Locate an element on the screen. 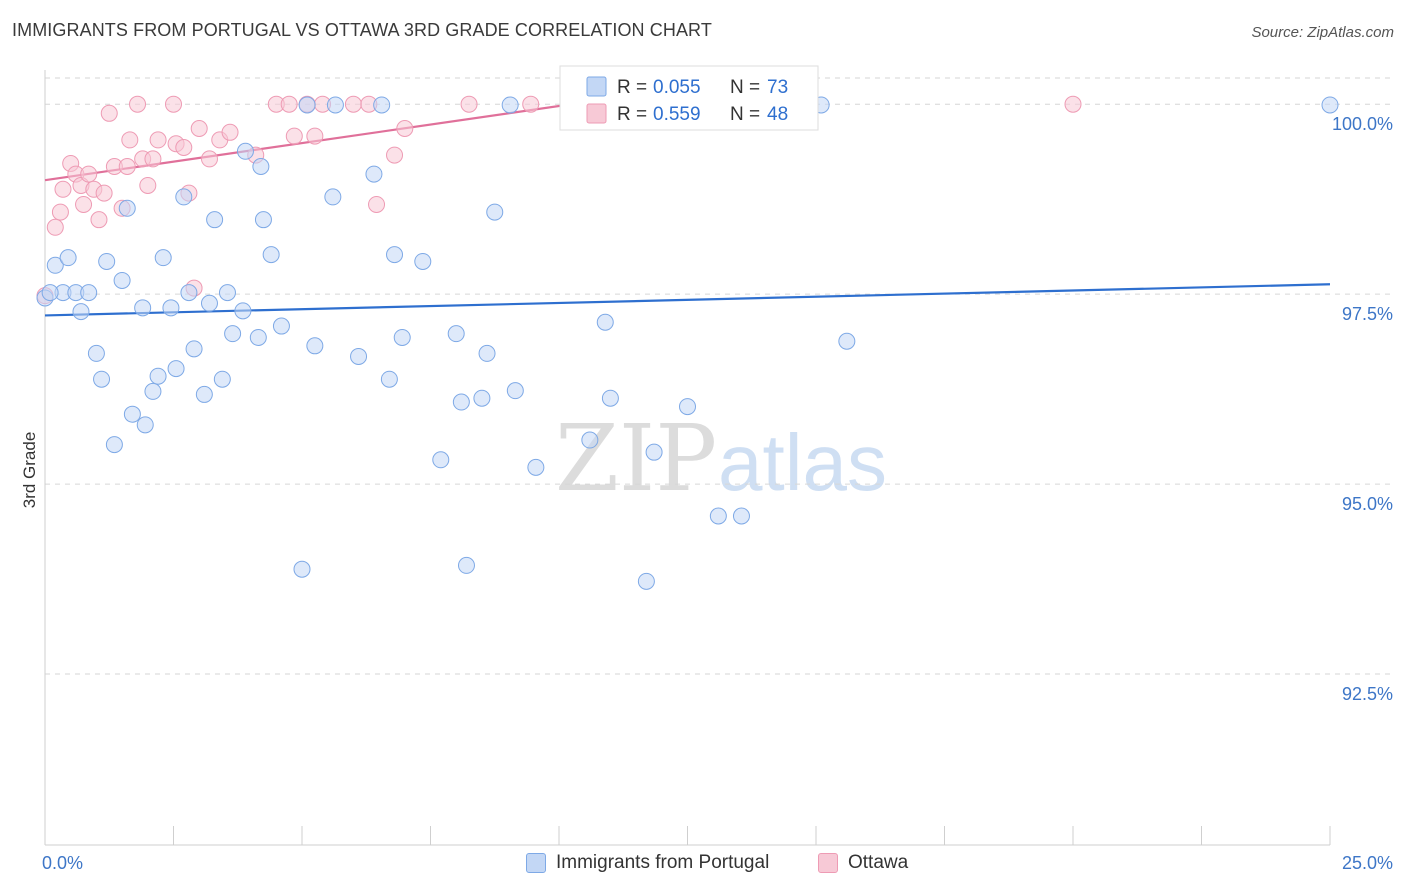 This screenshot has height=892, width=1406. legend-label-ottawa: Ottawa is located at coordinates (878, 862).